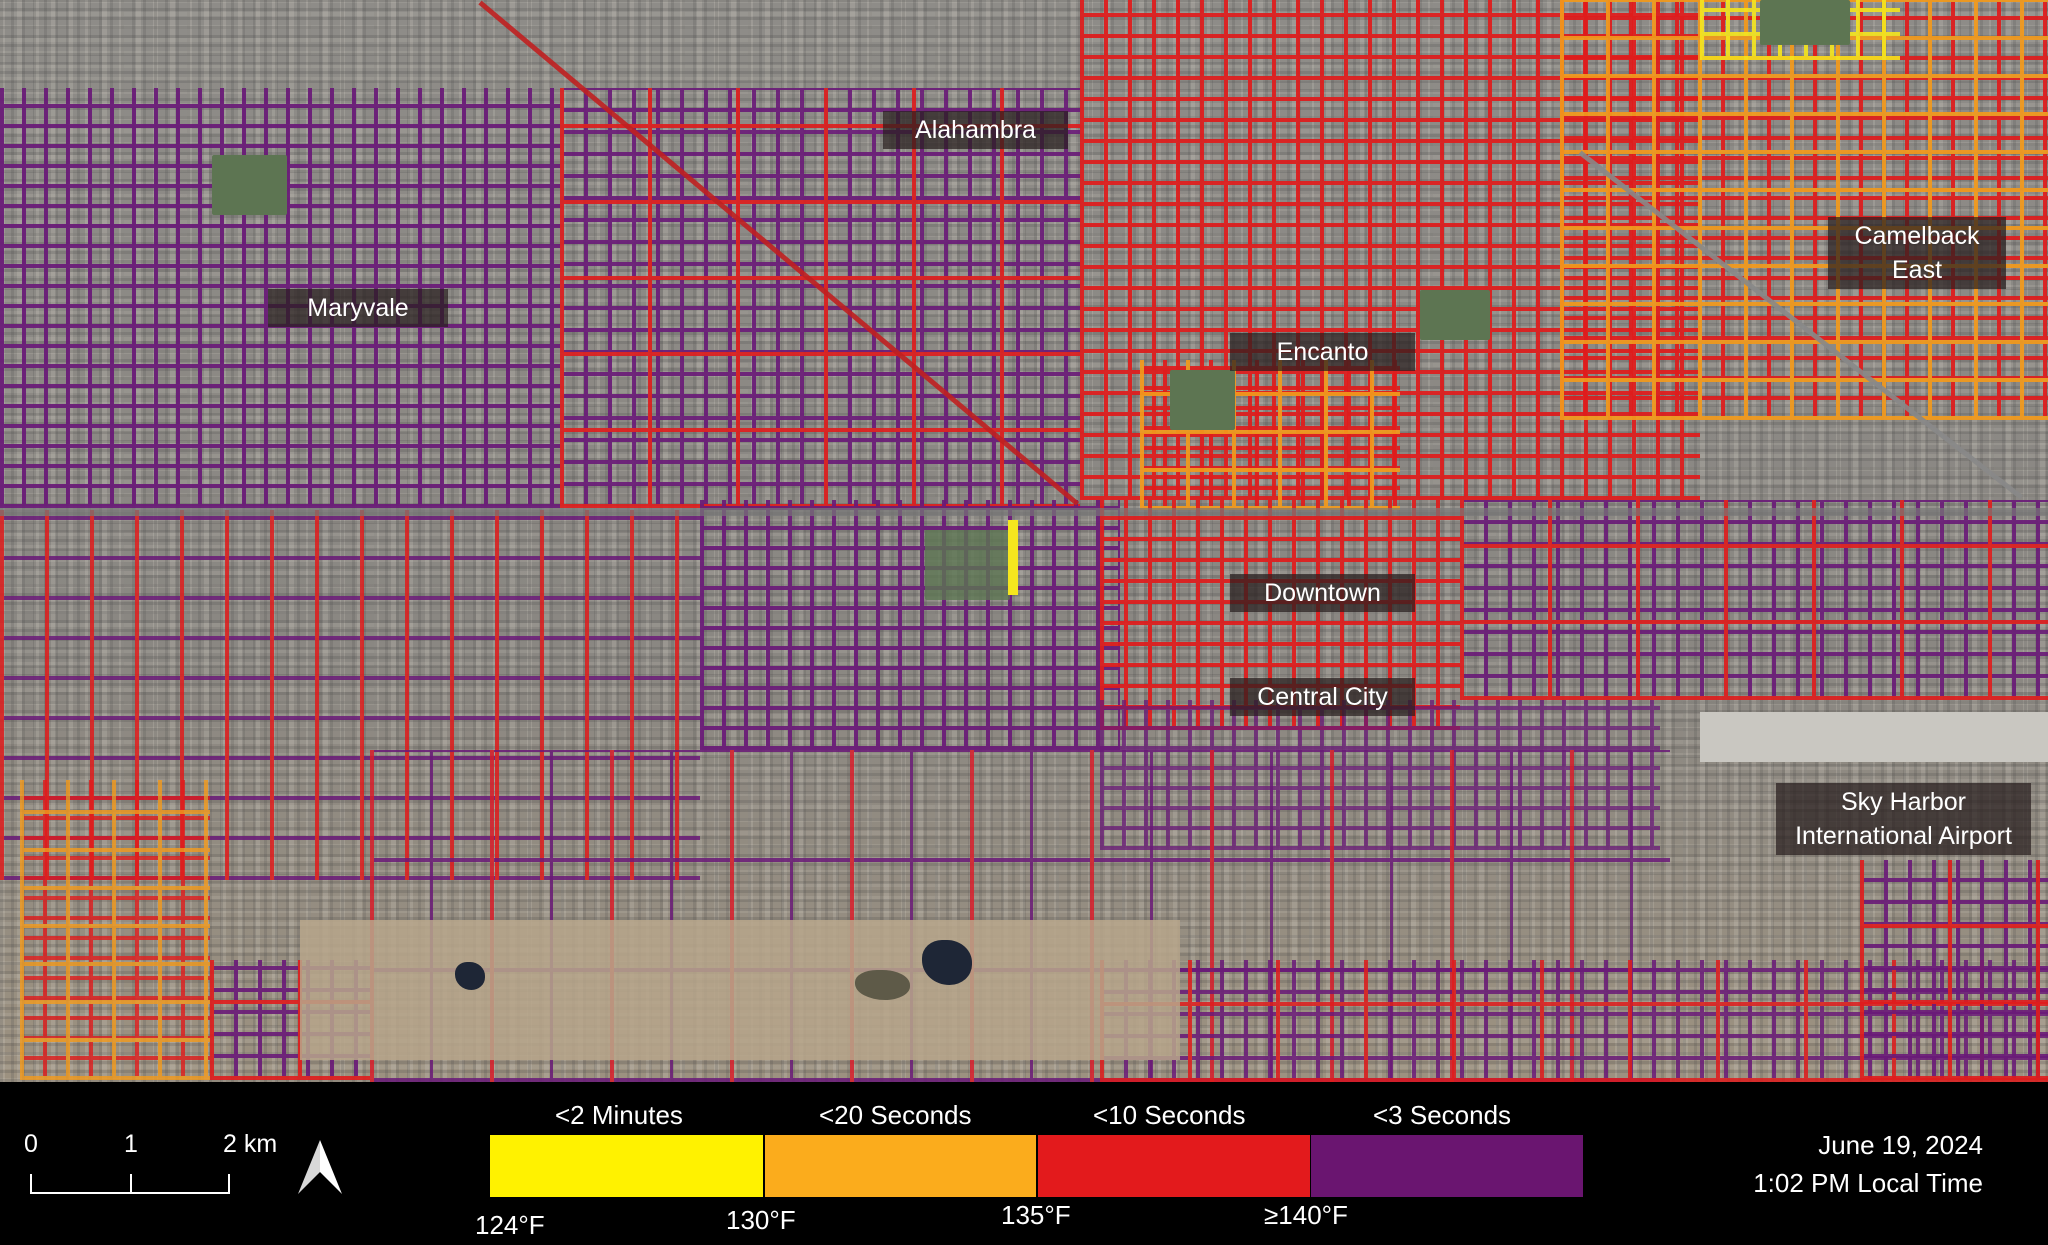 The height and width of the screenshot is (1245, 2048). What do you see at coordinates (115, 930) in the screenshot?
I see `street-layer-southwest` at bounding box center [115, 930].